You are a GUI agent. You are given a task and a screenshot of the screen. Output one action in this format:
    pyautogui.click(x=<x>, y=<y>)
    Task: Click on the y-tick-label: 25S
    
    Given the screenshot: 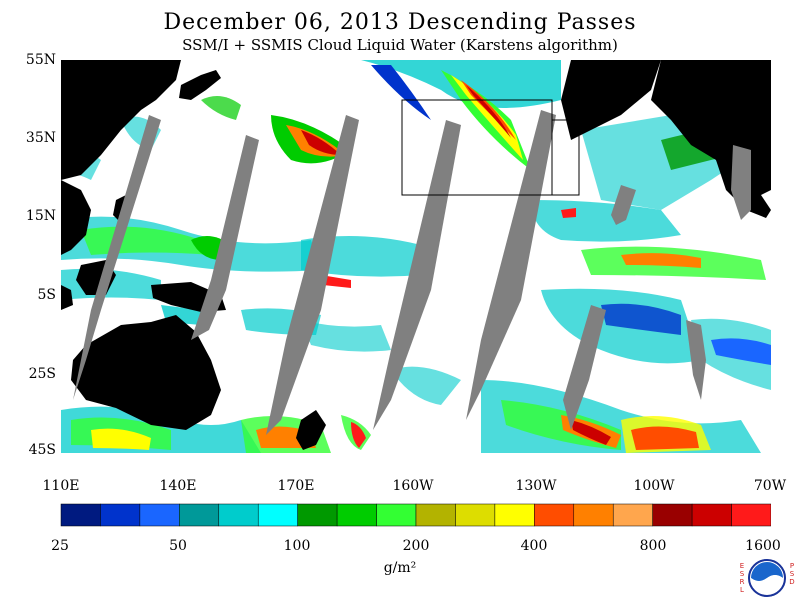 What is the action you would take?
    pyautogui.click(x=42, y=374)
    